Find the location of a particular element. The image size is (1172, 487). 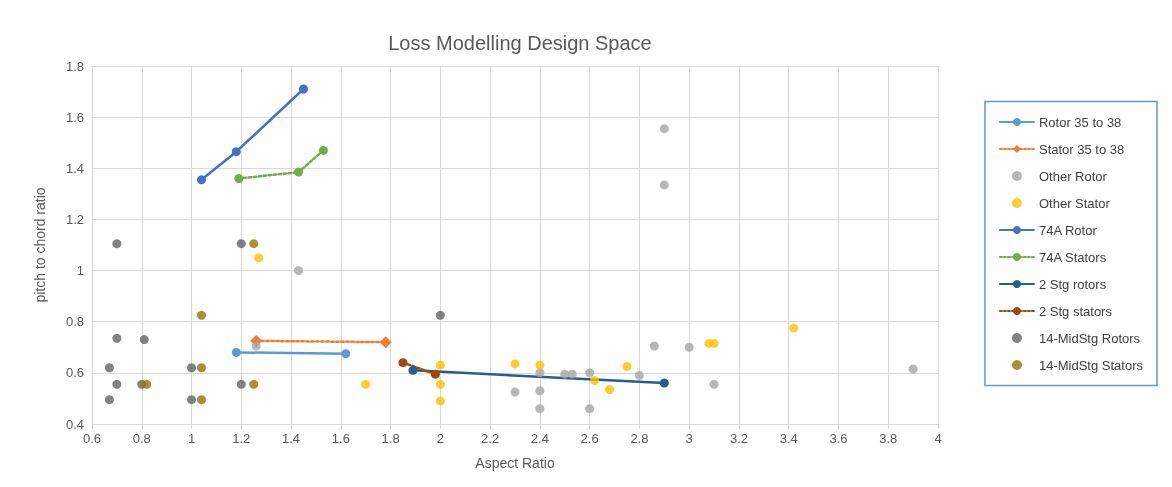

x-tick-label: 3.4 is located at coordinates (788, 438).